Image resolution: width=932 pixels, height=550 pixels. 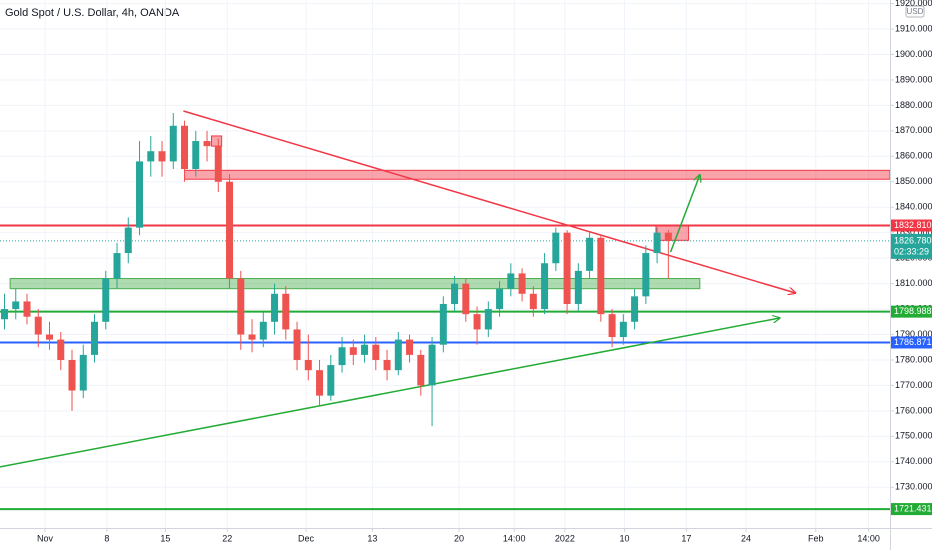 I want to click on x-tick-label: 20, so click(x=459, y=538).